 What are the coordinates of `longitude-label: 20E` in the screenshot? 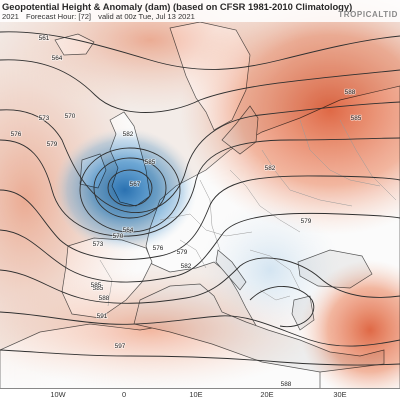 It's located at (267, 394).